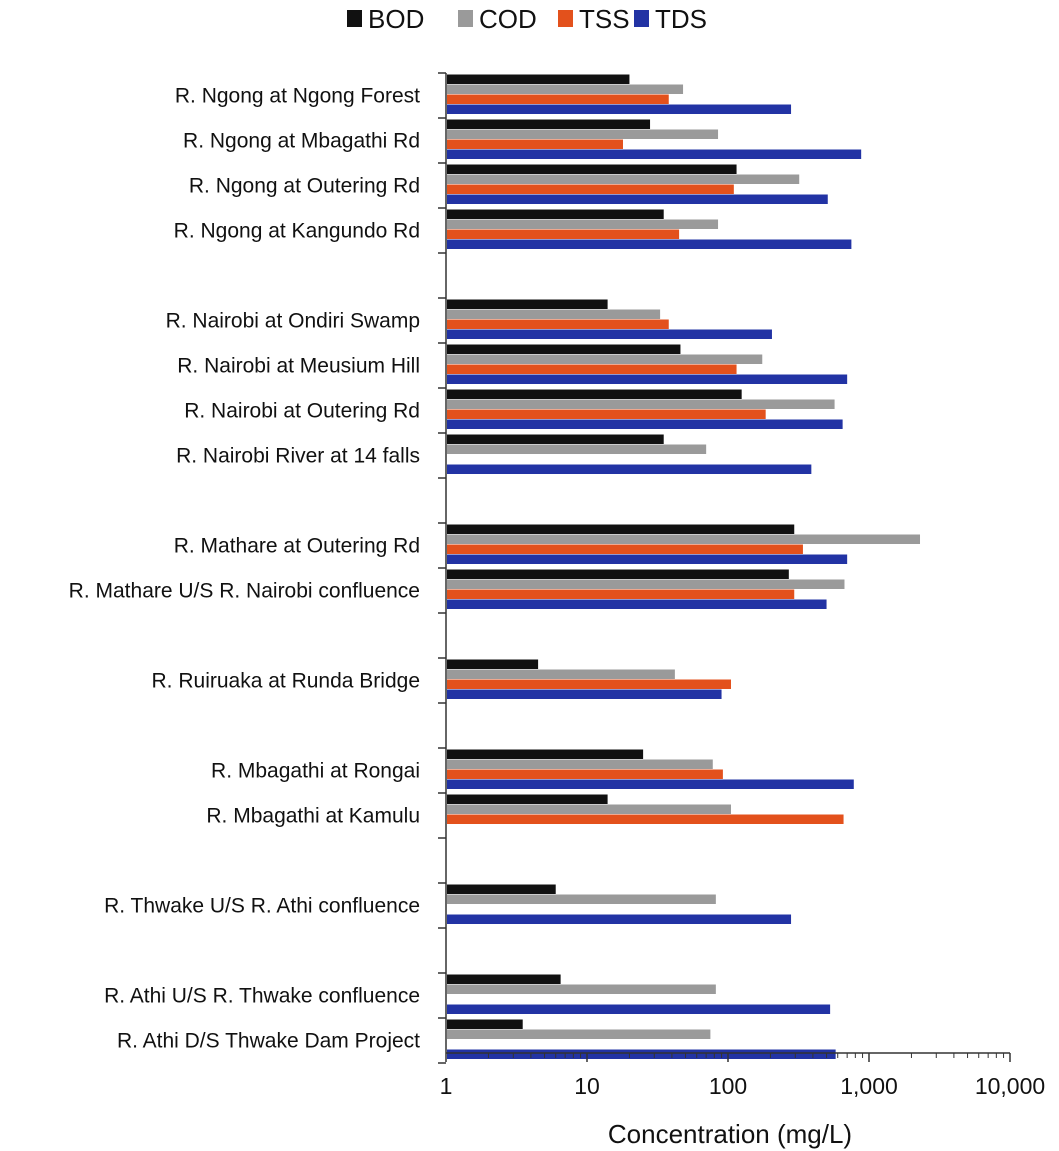 This screenshot has height=1151, width=1059. What do you see at coordinates (304, 186) in the screenshot?
I see `category-label-r-ngong-at-outering-rd: R. Ngong at Outering Rd` at bounding box center [304, 186].